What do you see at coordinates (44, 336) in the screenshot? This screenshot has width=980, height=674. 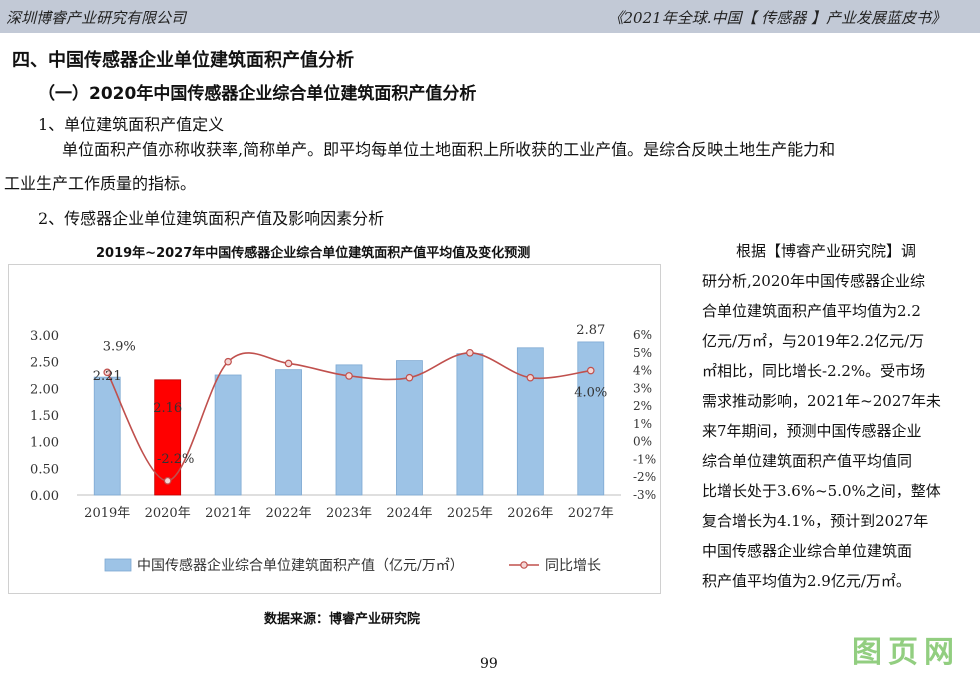 I see `y-left-tick-label: 3.00` at bounding box center [44, 336].